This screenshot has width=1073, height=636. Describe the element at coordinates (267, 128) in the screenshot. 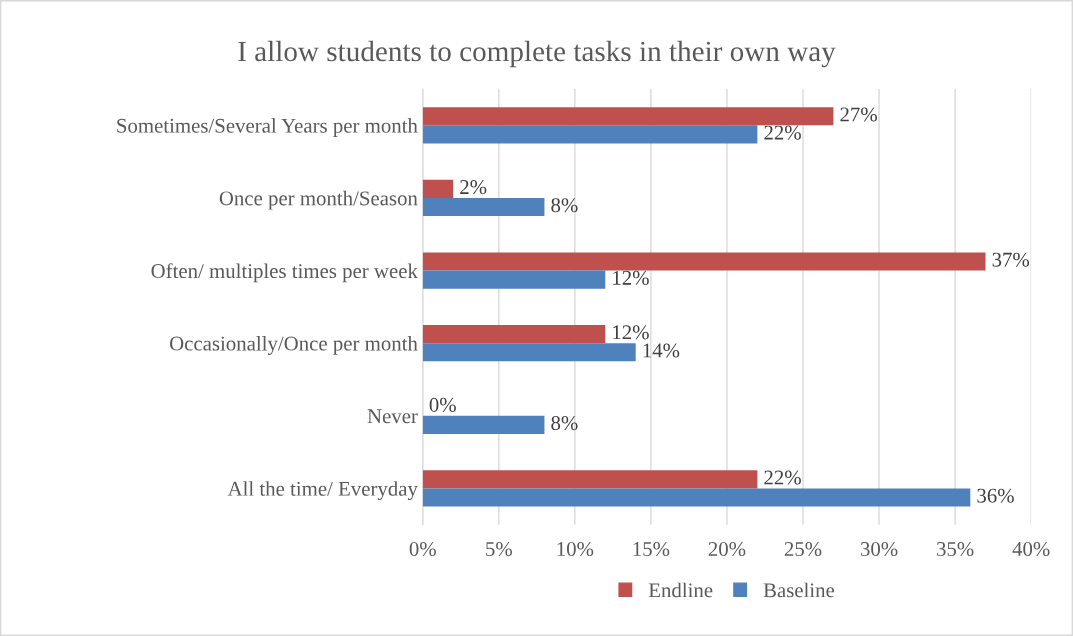

I see `y-tick-label: Sometimes/Several Years per month` at that location.